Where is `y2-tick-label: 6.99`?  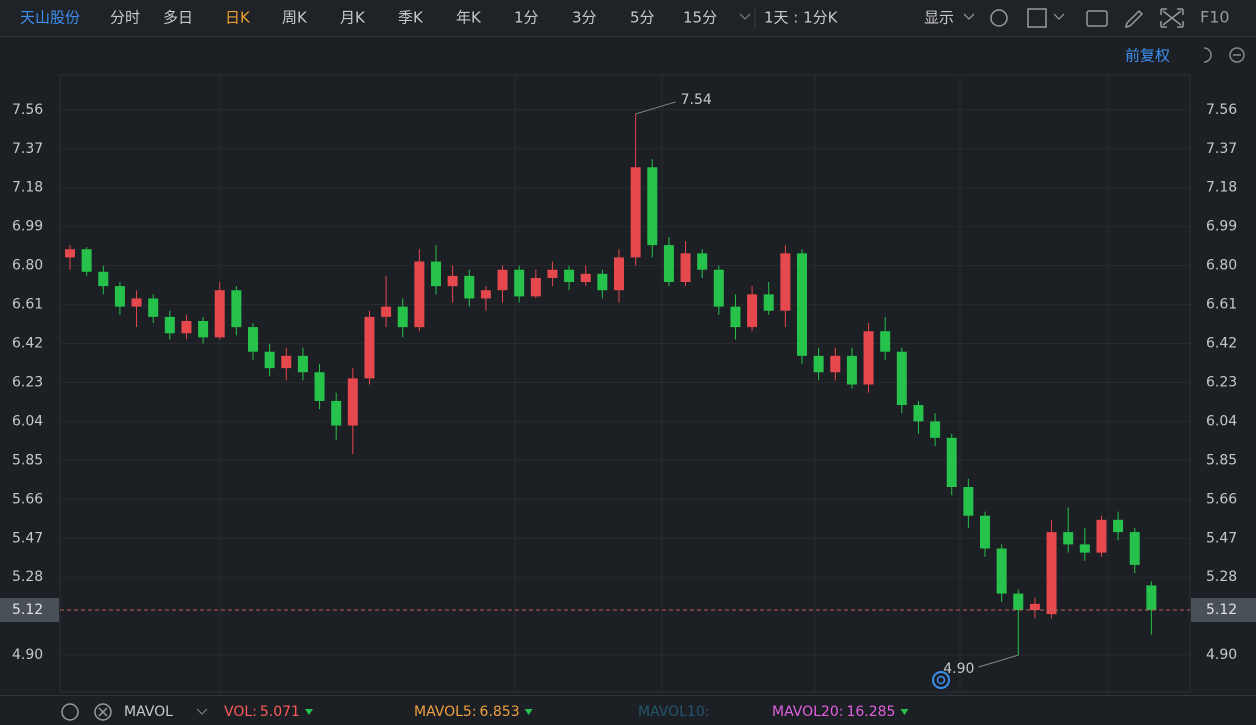 y2-tick-label: 6.99 is located at coordinates (1221, 227).